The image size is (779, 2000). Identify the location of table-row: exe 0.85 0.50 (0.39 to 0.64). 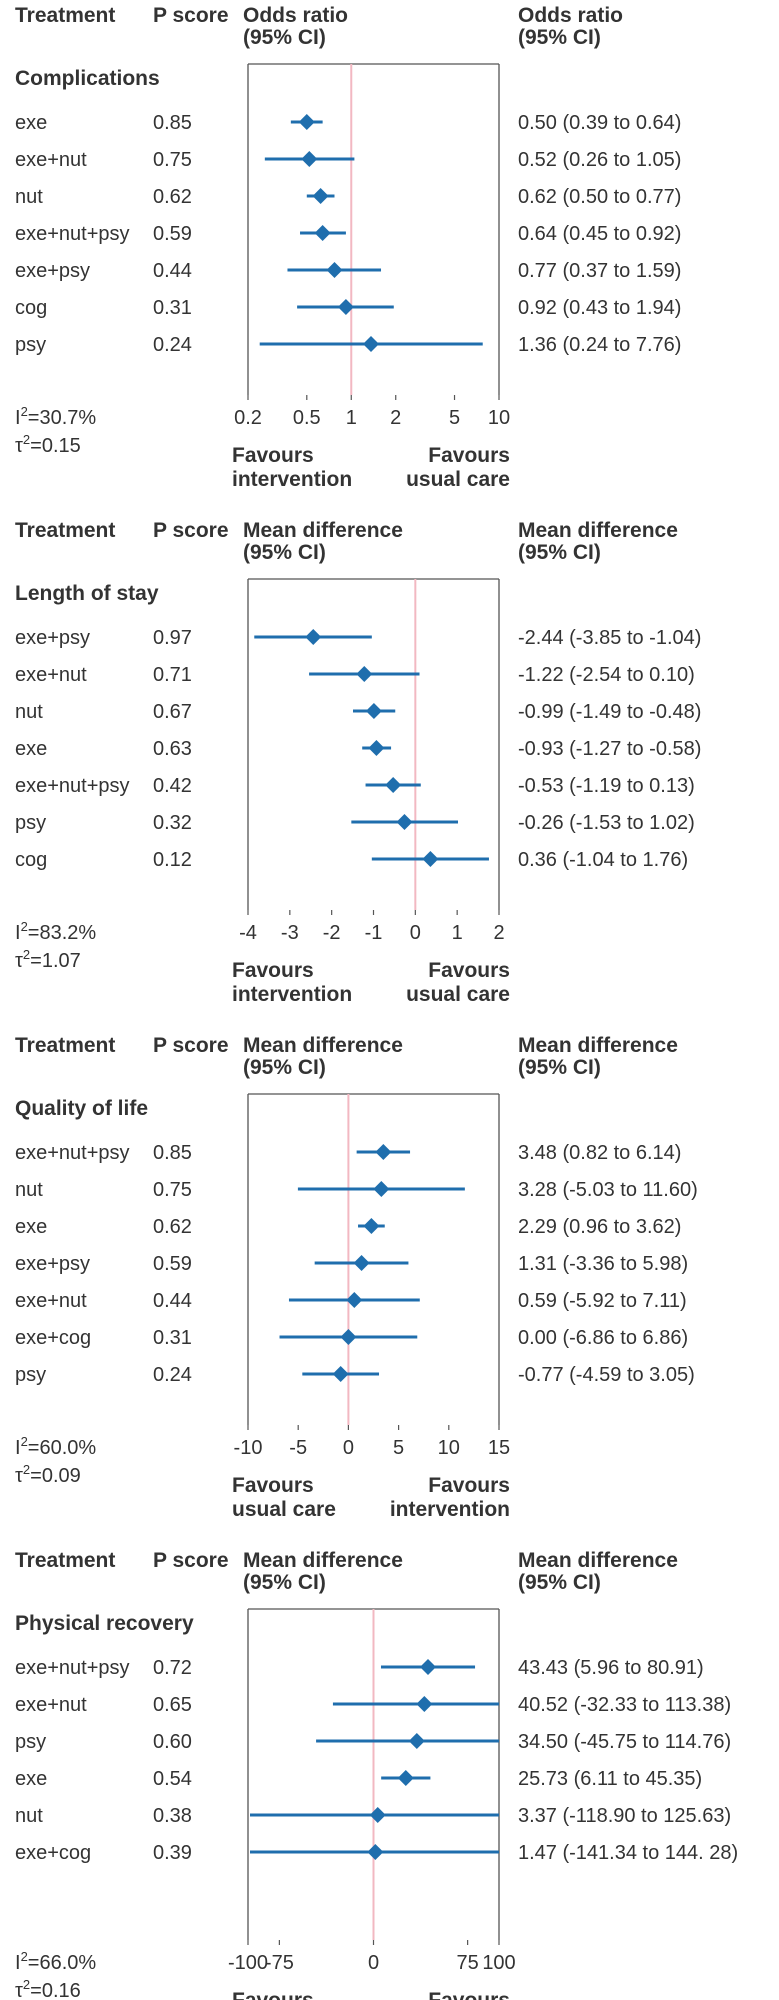
(348, 123).